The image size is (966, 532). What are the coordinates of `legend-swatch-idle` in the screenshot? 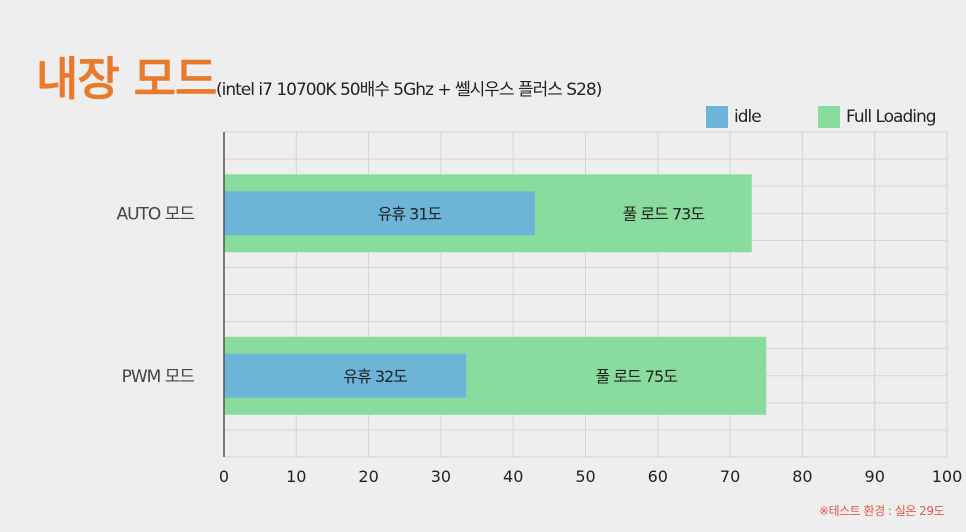 It's located at (717, 117).